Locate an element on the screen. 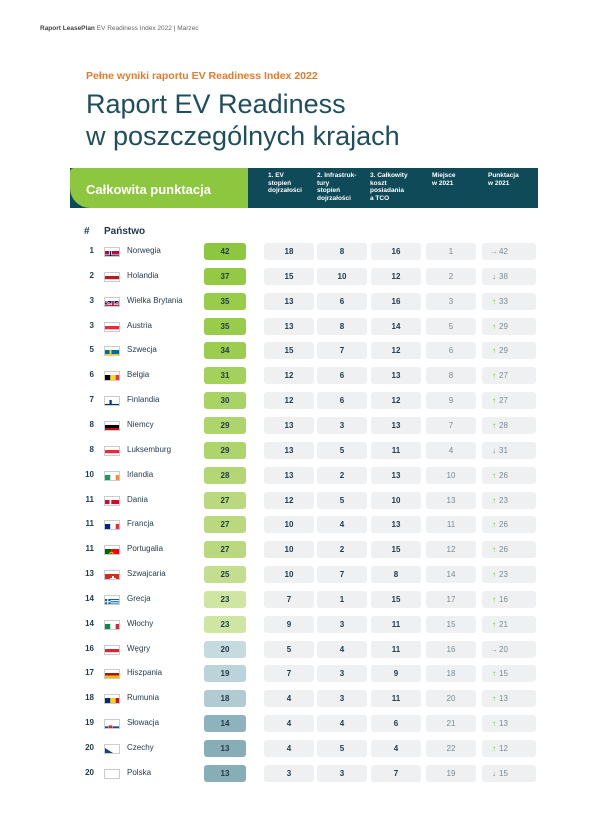  total-score: 14 is located at coordinates (225, 724).